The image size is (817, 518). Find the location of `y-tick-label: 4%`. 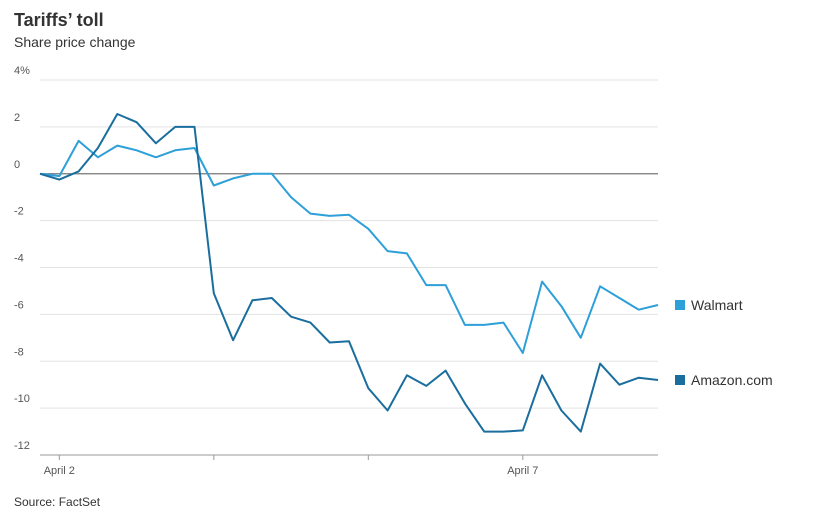

y-tick-label: 4% is located at coordinates (22, 71).